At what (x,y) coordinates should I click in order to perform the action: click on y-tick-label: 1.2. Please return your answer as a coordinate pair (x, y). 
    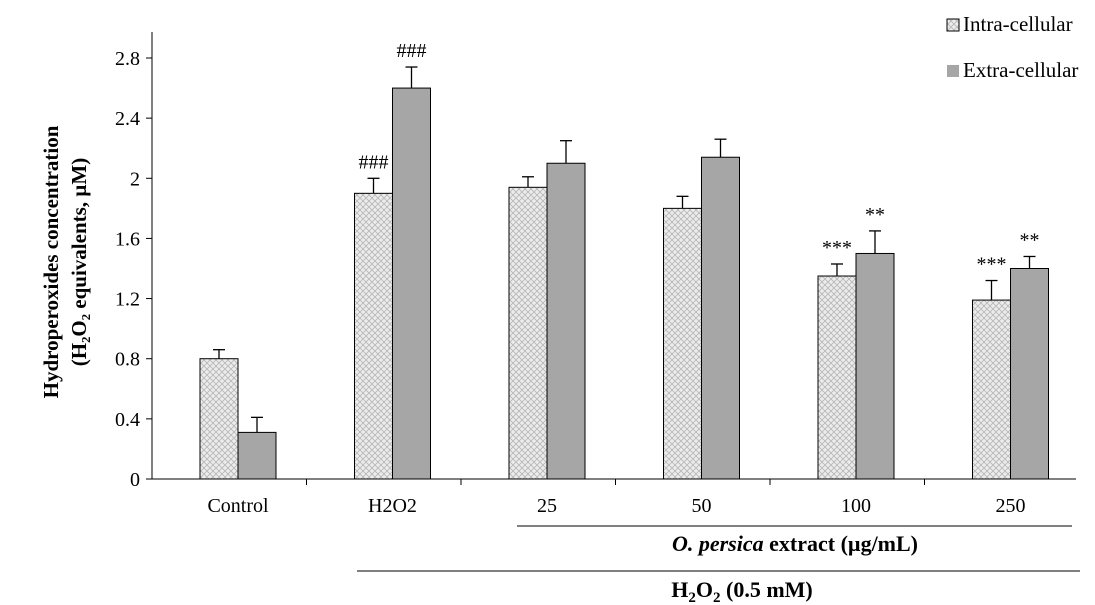
    Looking at the image, I should click on (127, 300).